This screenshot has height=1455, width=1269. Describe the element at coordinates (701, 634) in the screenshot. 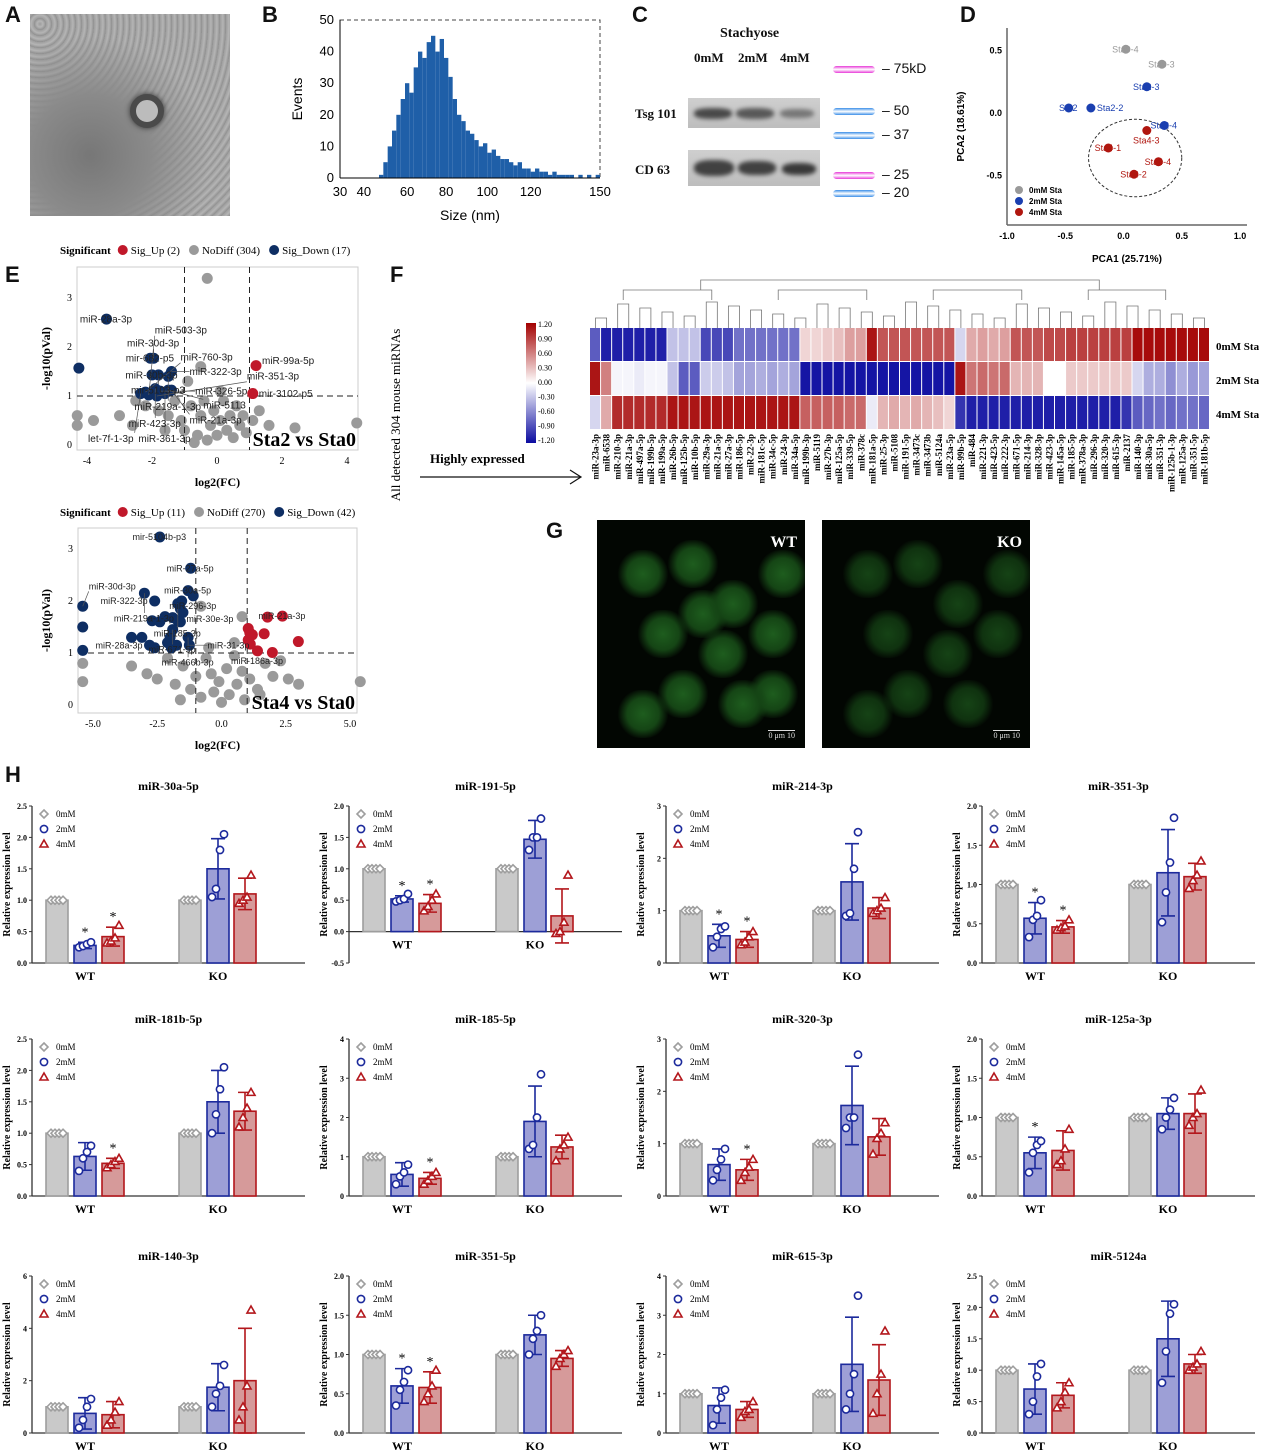

I see `microscopy-wt: WT 0 μm 10` at that location.